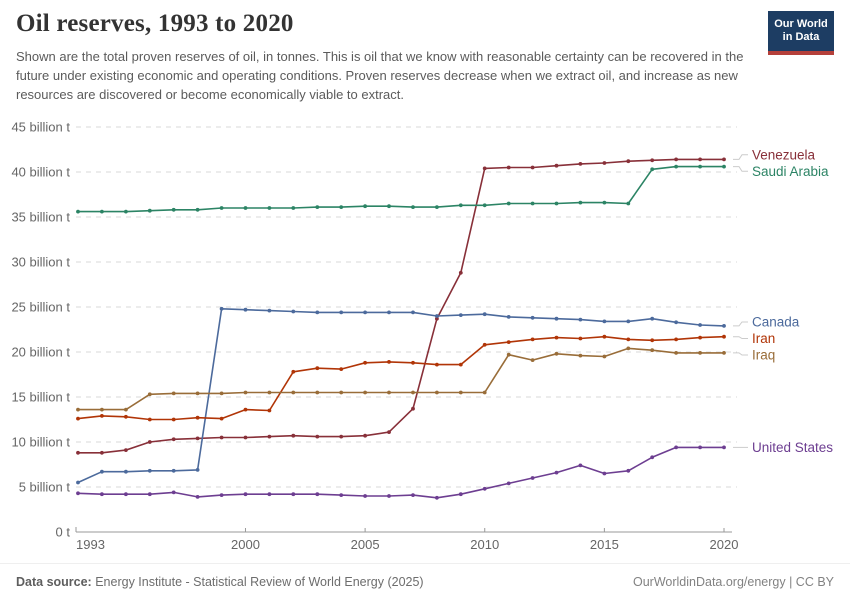 The width and height of the screenshot is (850, 600). What do you see at coordinates (763, 338) in the screenshot?
I see `series-label-iran: Iran` at bounding box center [763, 338].